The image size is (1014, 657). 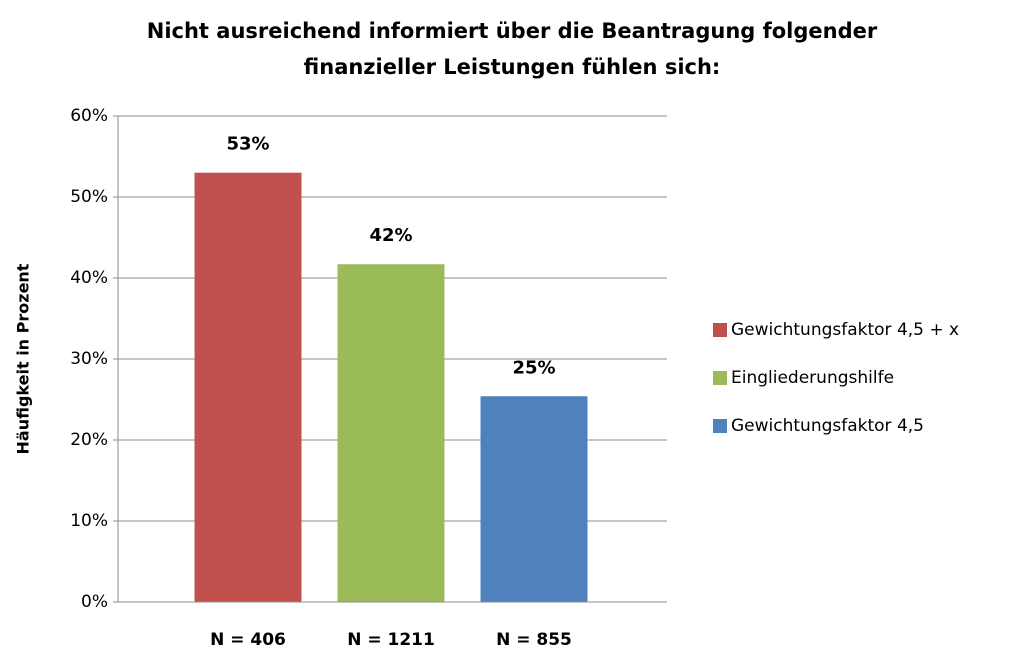 What do you see at coordinates (248, 640) in the screenshot?
I see `x-tick-label: N = 406` at bounding box center [248, 640].